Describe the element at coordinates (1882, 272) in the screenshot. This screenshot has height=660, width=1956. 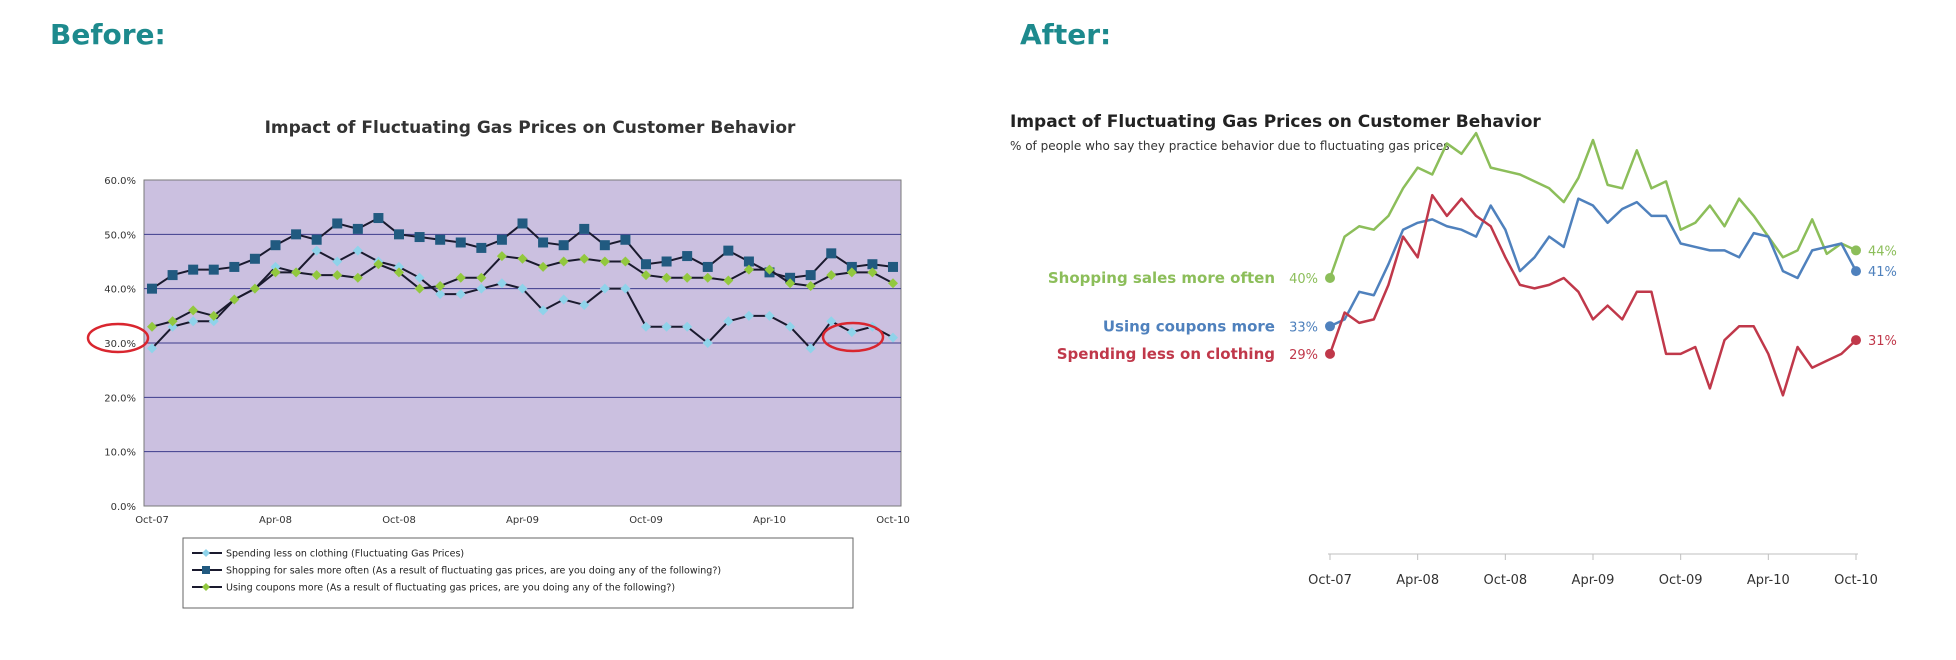
I see `end-value-label: 41%` at that location.